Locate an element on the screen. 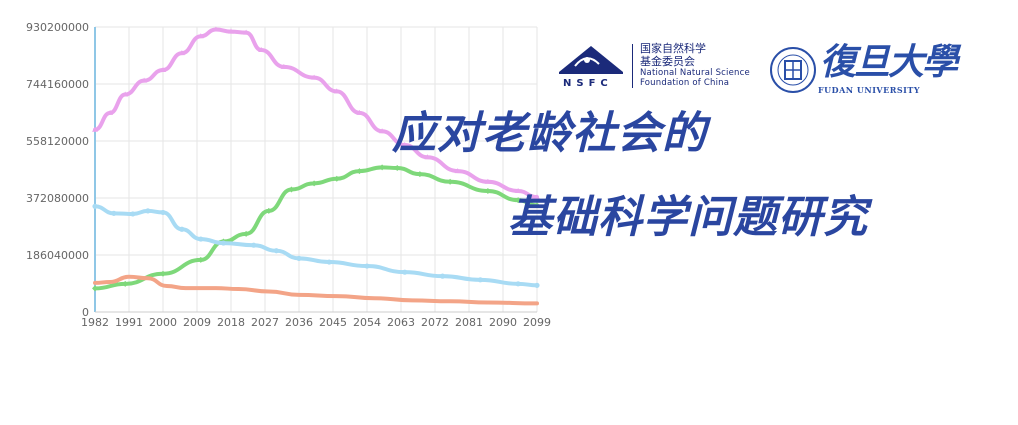 Image resolution: width=1018 pixels, height=425 pixels. headline-line1: 应对老龄社会的 is located at coordinates (549, 133).